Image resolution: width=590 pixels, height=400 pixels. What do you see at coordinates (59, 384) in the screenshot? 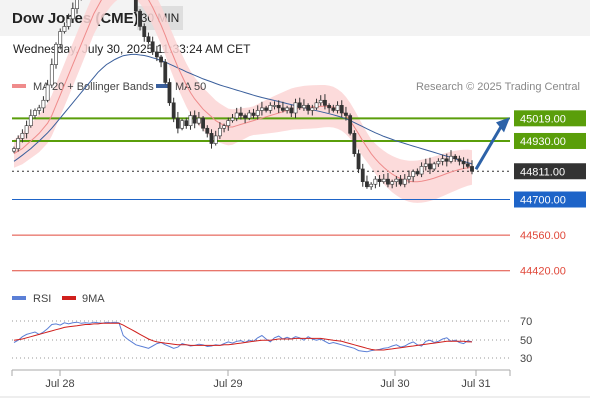
I see `date-label-jul28: Jul 28` at bounding box center [59, 384].